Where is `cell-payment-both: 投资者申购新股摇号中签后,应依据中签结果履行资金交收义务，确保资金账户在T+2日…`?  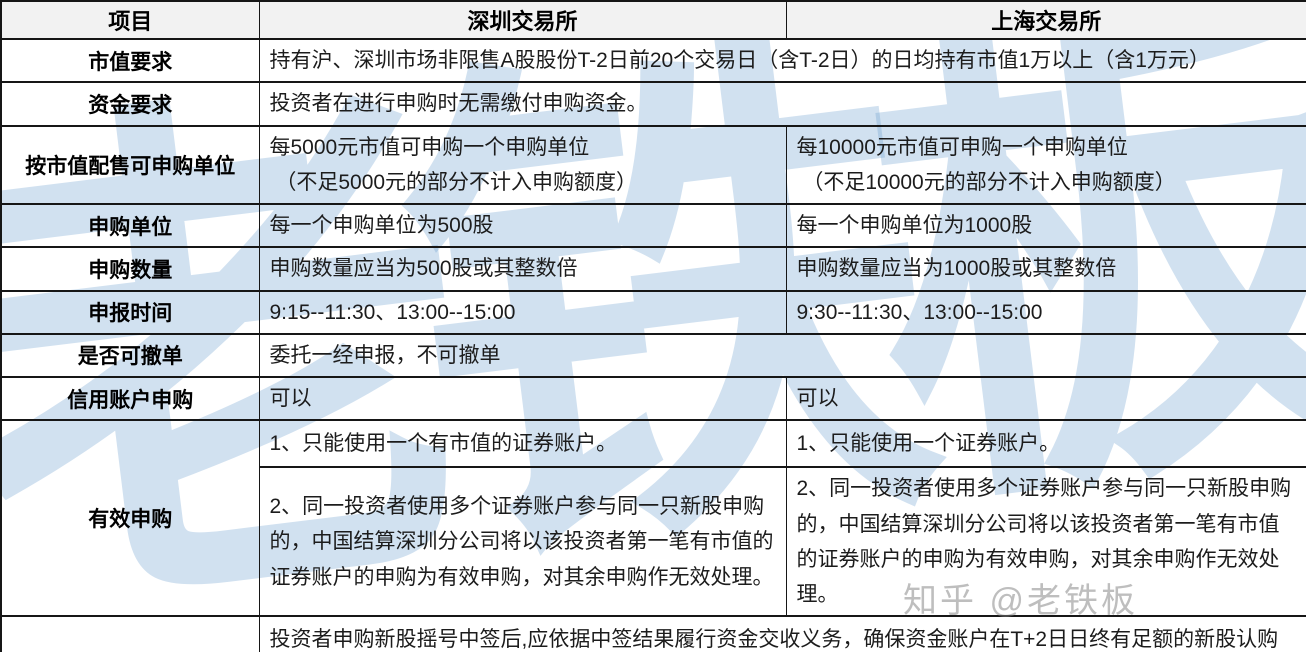 cell-payment-both: 投资者申购新股摇号中签后,应依据中签结果履行资金交收义务，确保资金账户在T+2日… is located at coordinates (782, 633).